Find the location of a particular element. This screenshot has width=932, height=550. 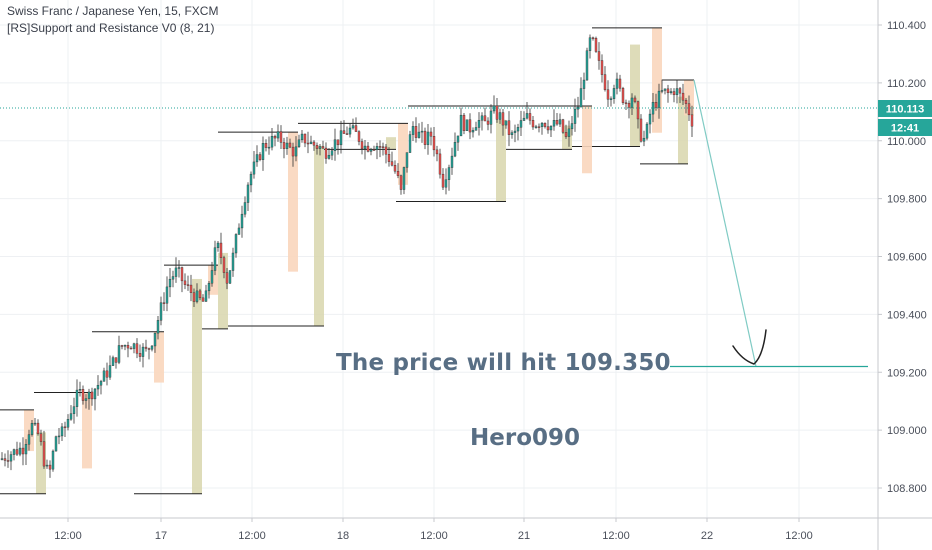

price-tick-label: 109.000 is located at coordinates (907, 431).